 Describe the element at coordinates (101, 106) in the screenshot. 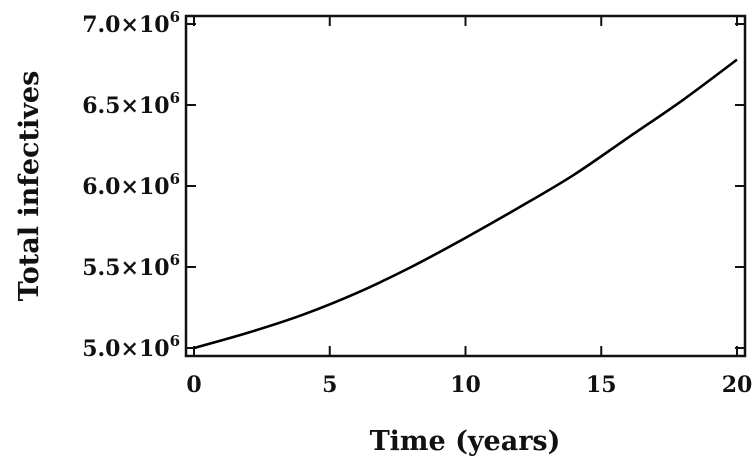

I see `y-tick-mantissa: 6.5` at that location.